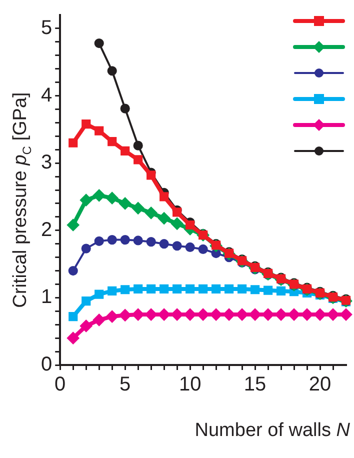 The width and height of the screenshot is (354, 458). What do you see at coordinates (46, 229) in the screenshot?
I see `y-tick-label: 2` at bounding box center [46, 229].